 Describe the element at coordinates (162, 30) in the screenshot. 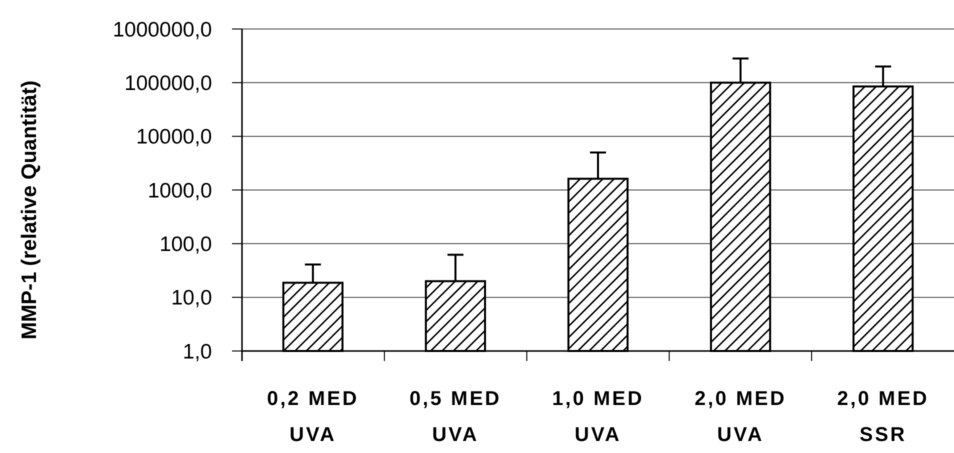

I see `y-tick-label: 1000000,0` at that location.